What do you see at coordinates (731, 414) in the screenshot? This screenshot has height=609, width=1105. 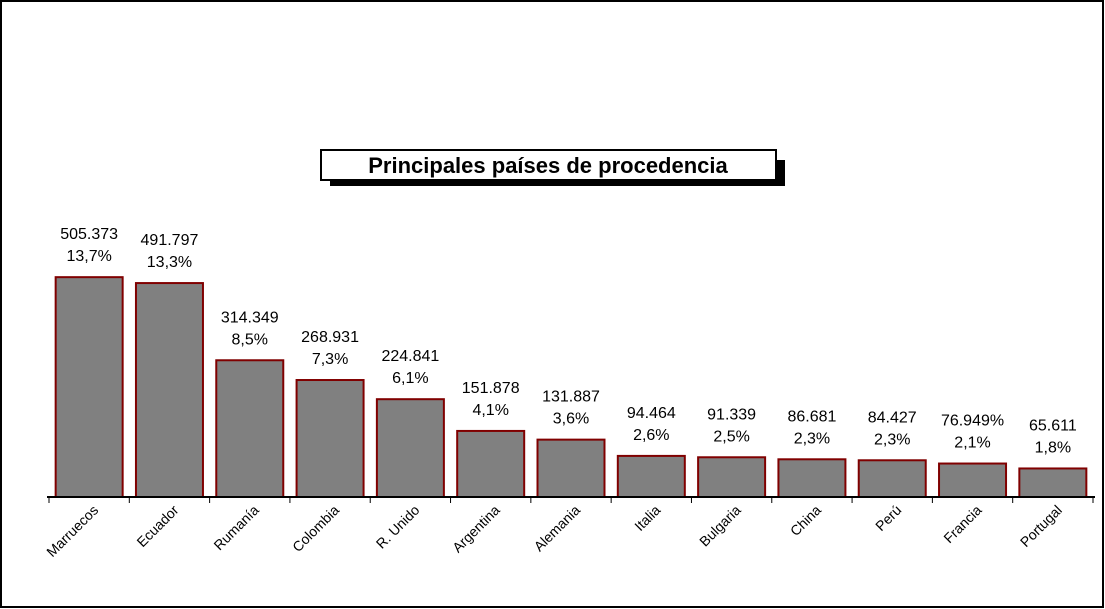 I see `value-label: 91.339` at bounding box center [731, 414].